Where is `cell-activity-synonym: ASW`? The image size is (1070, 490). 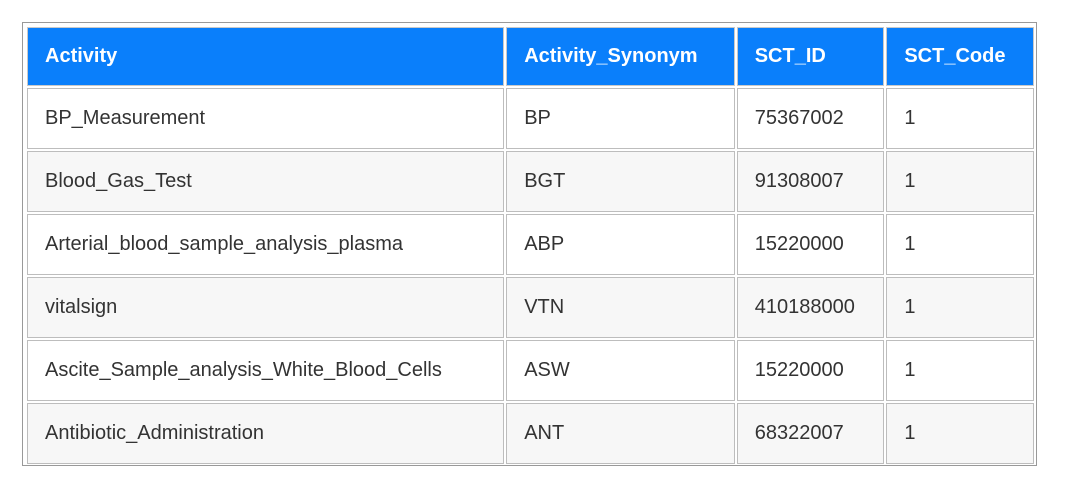
cell-activity-synonym: ASW is located at coordinates (620, 370).